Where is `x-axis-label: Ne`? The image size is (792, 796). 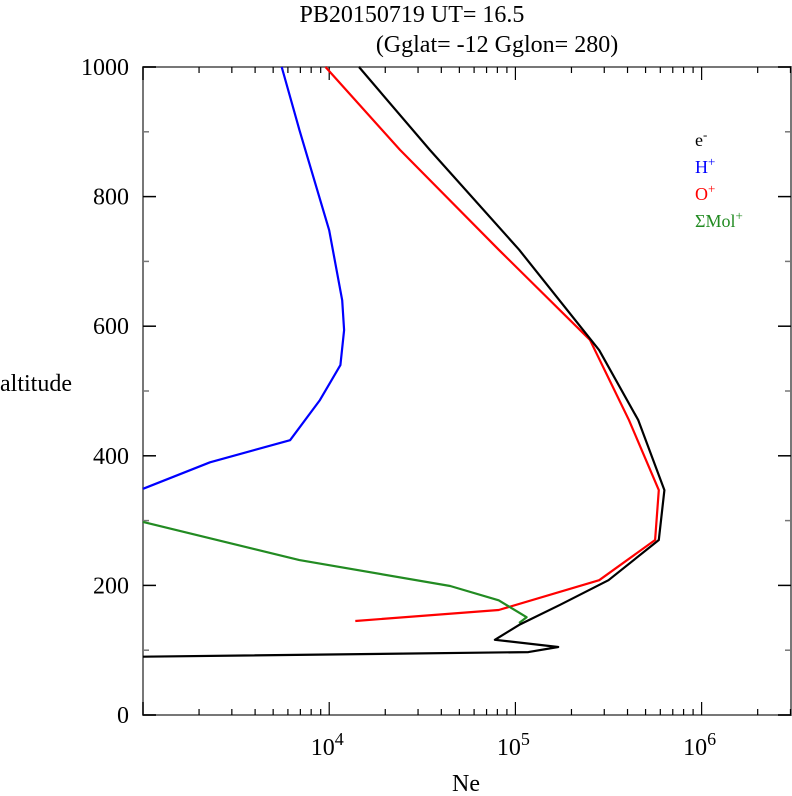
x-axis-label: Ne is located at coordinates (466, 783).